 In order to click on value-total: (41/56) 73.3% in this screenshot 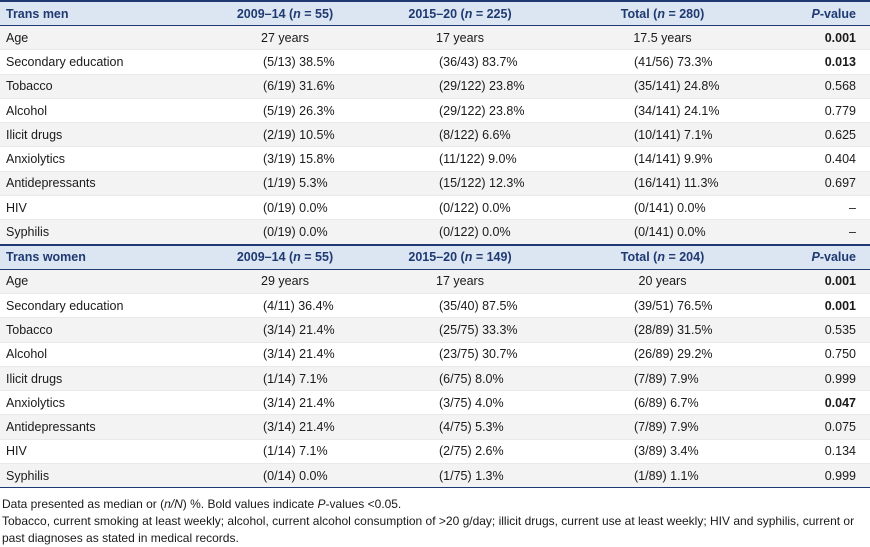, I will do `click(662, 62)`.